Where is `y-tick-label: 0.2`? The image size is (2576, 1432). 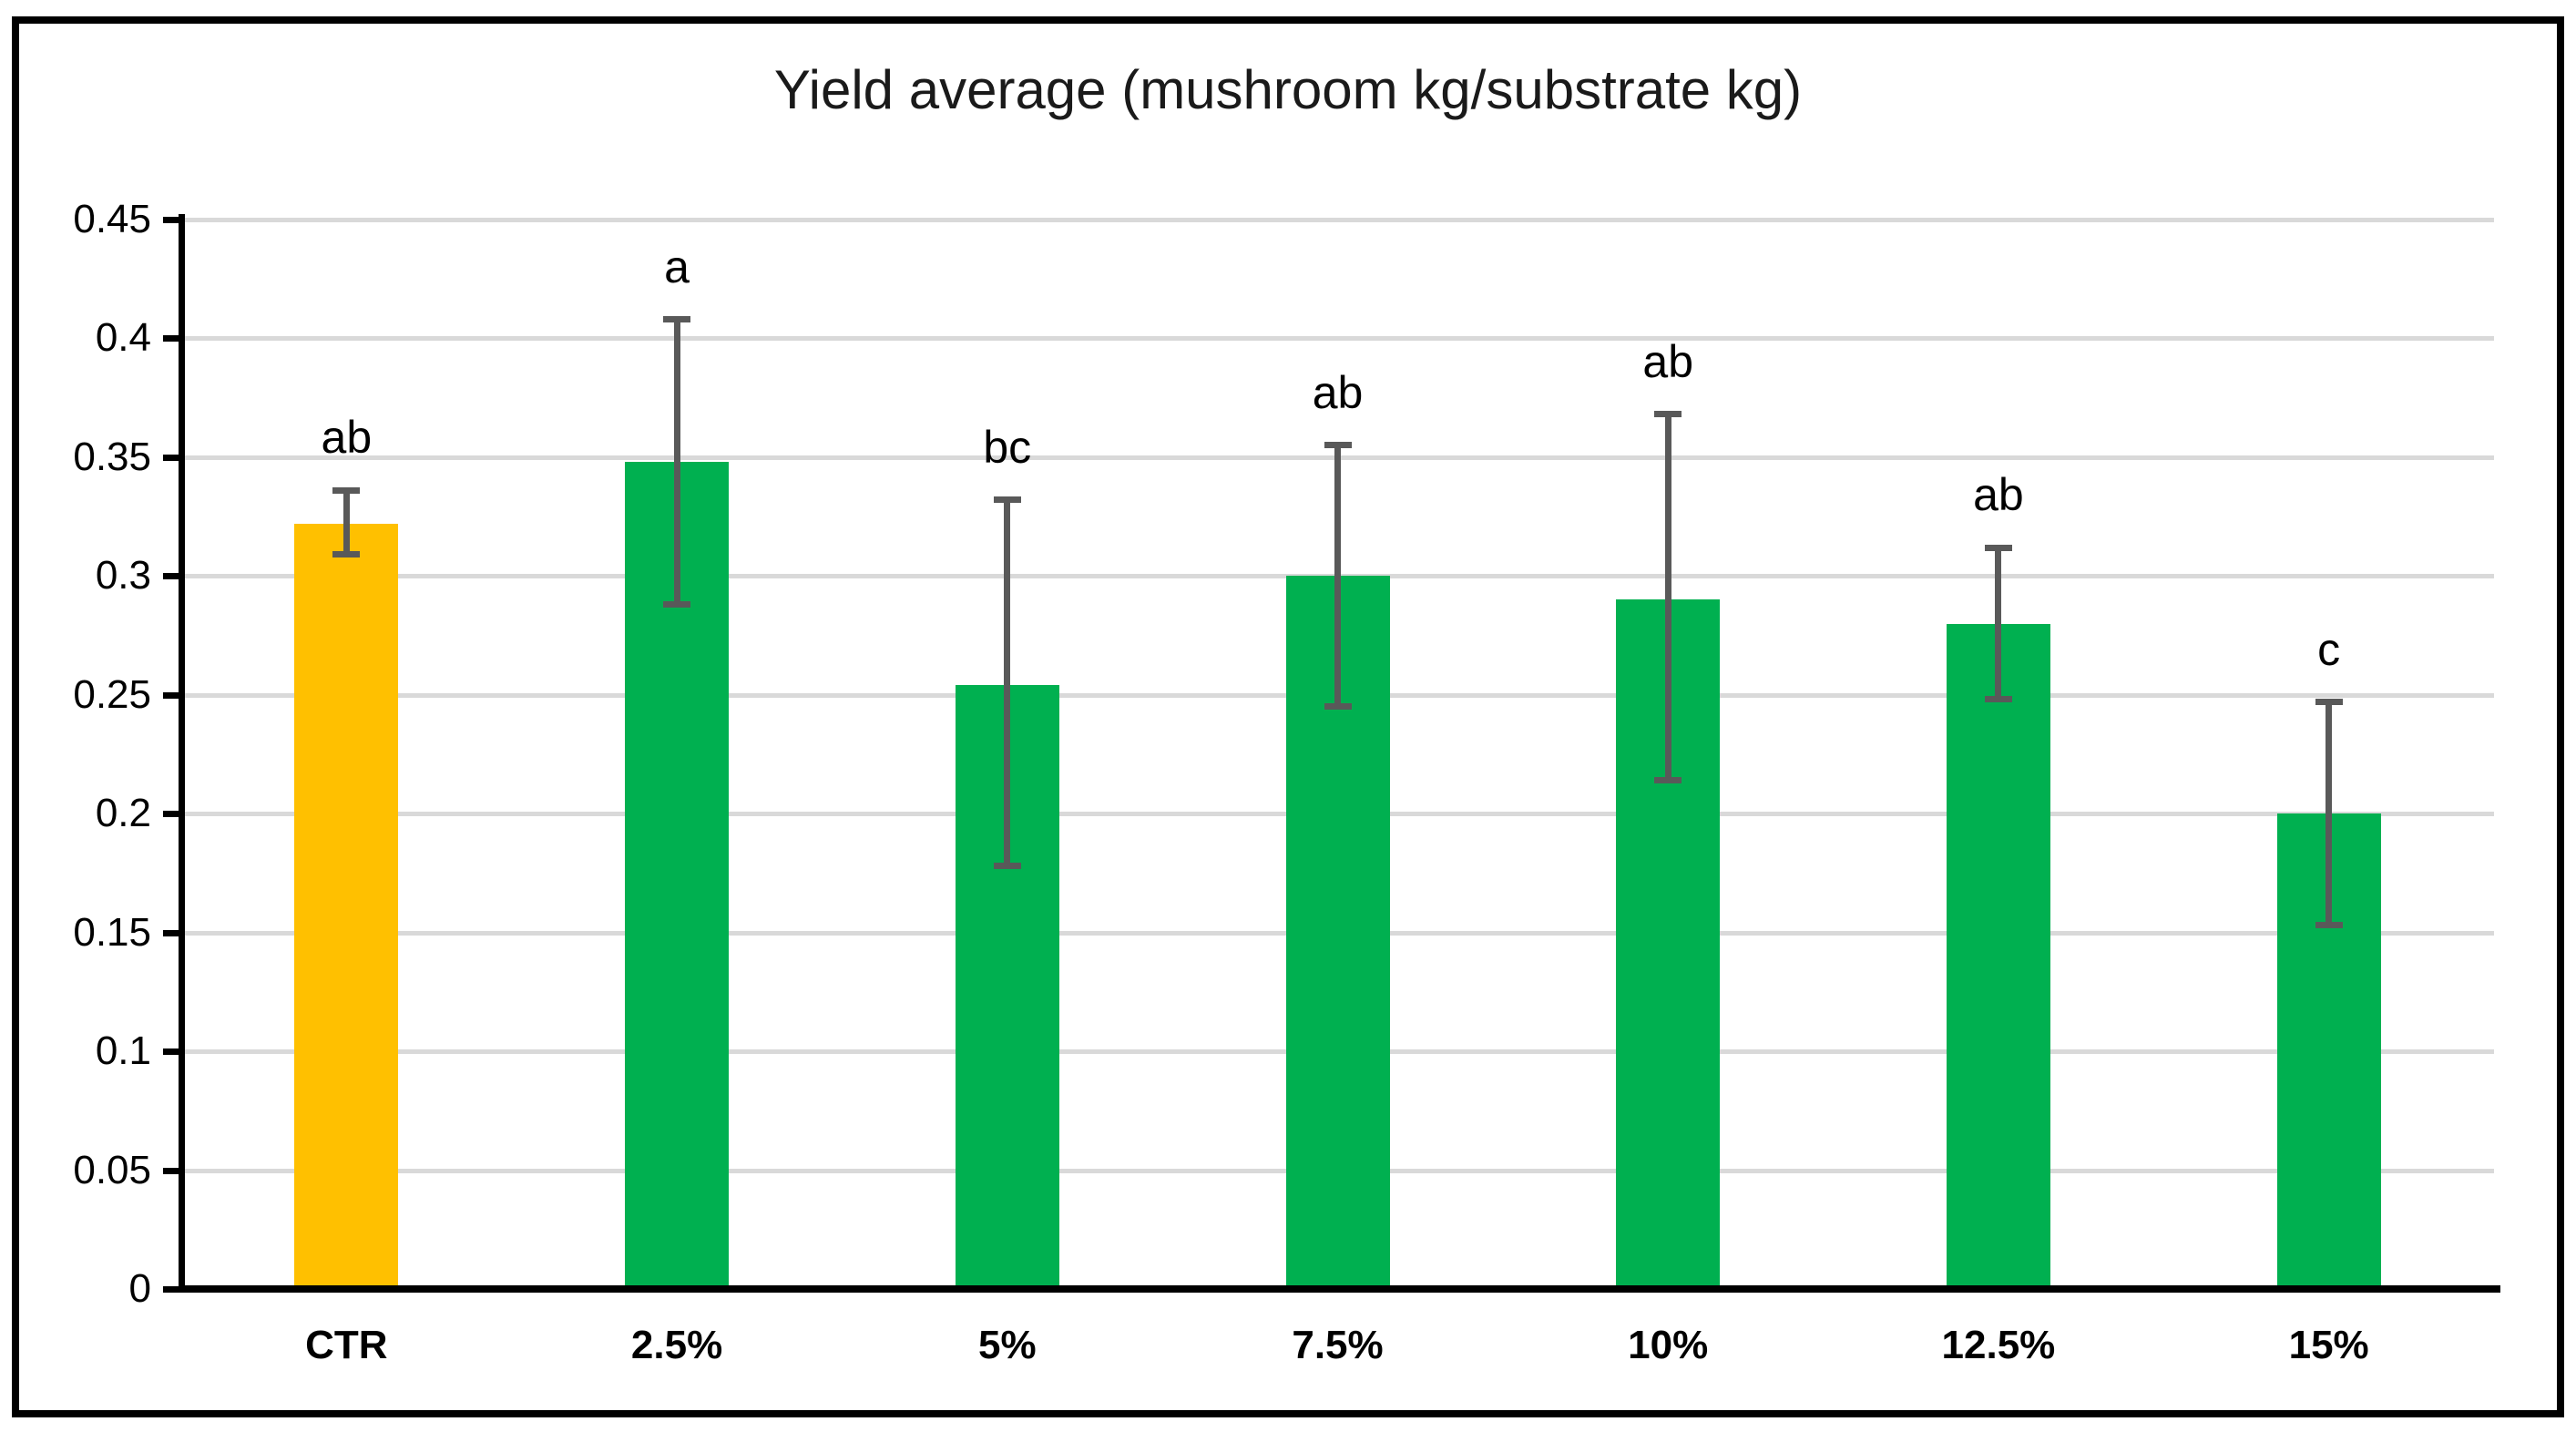
y-tick-label: 0.2 is located at coordinates (123, 813).